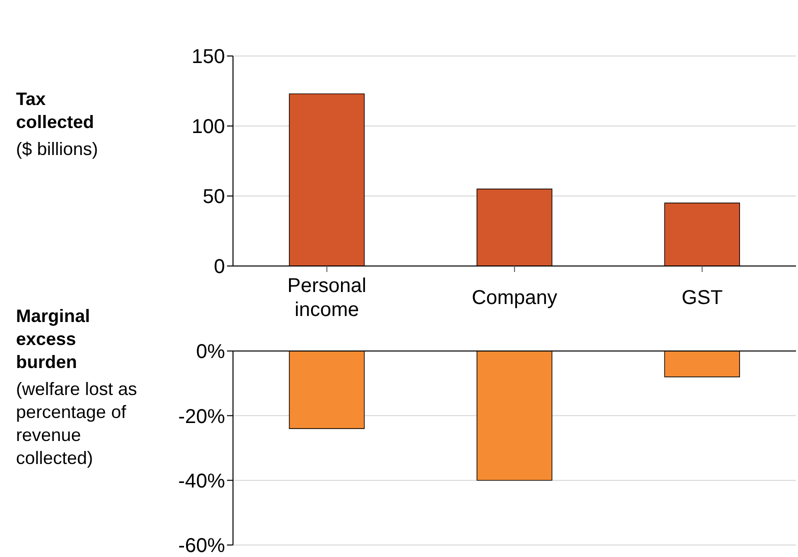 The width and height of the screenshot is (798, 557). Describe the element at coordinates (58, 149) in the screenshot. I see `text: ($ billions)` at that location.